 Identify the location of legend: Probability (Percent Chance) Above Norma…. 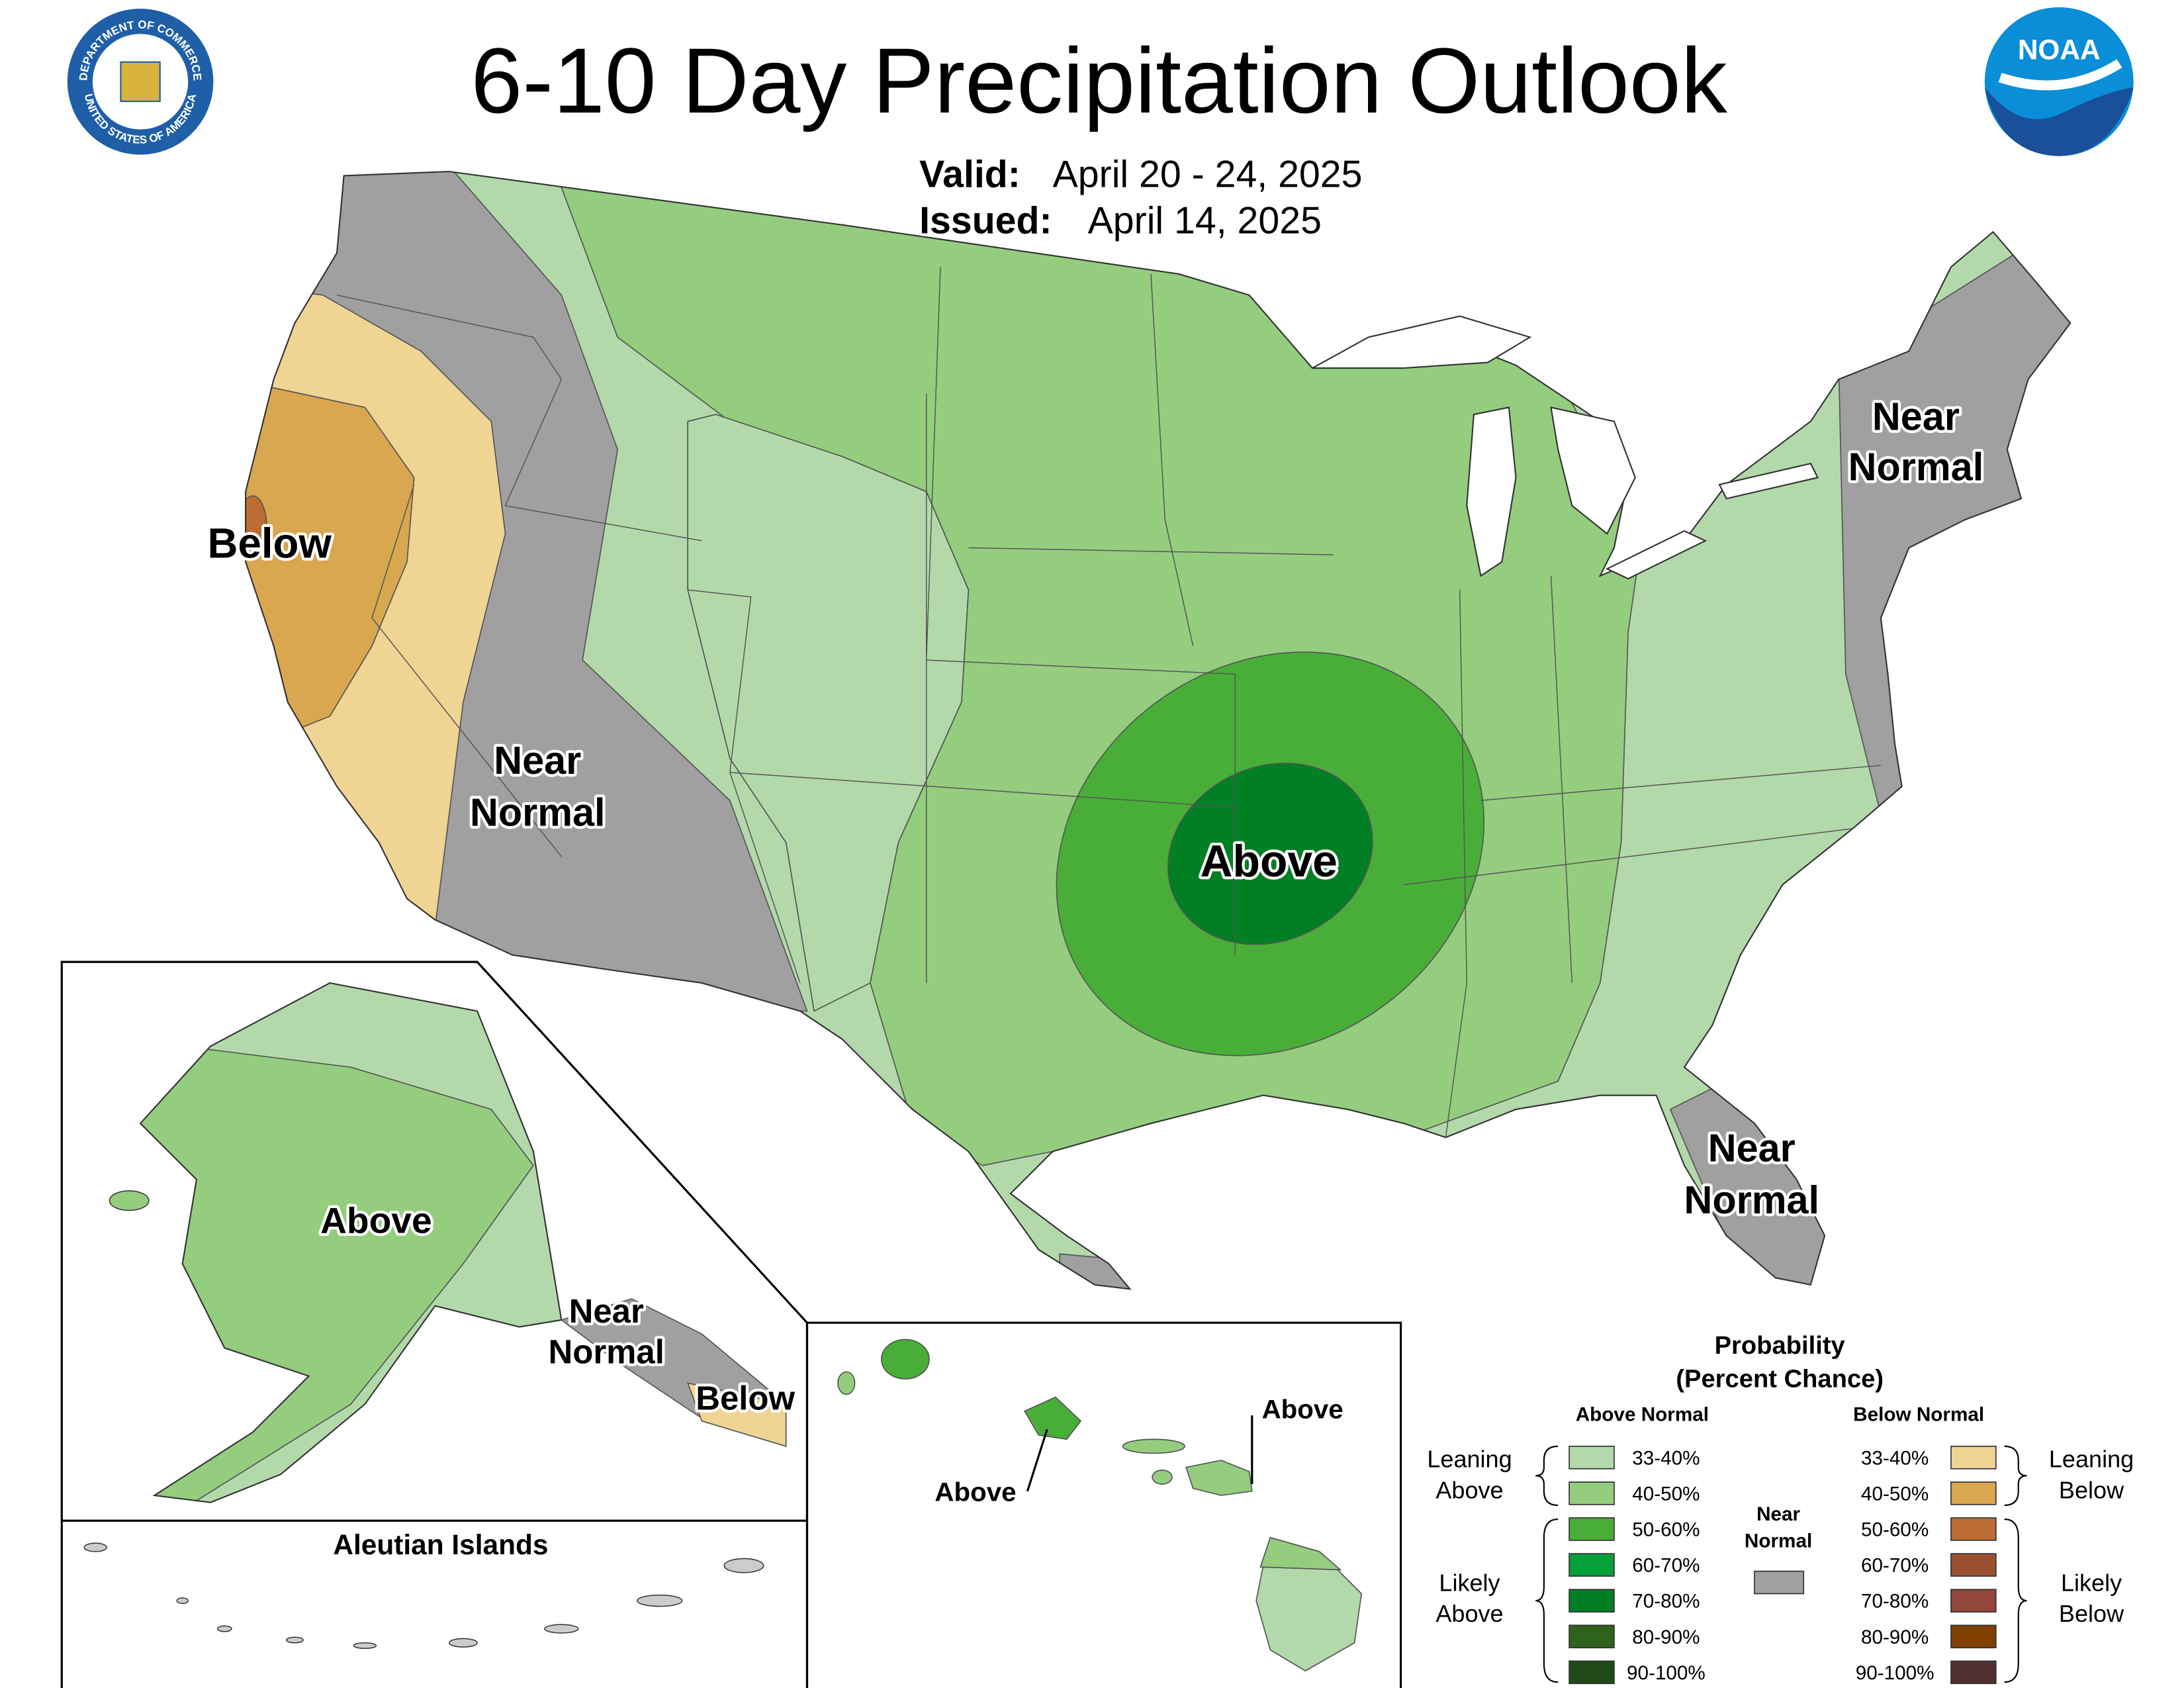
(1780, 1508).